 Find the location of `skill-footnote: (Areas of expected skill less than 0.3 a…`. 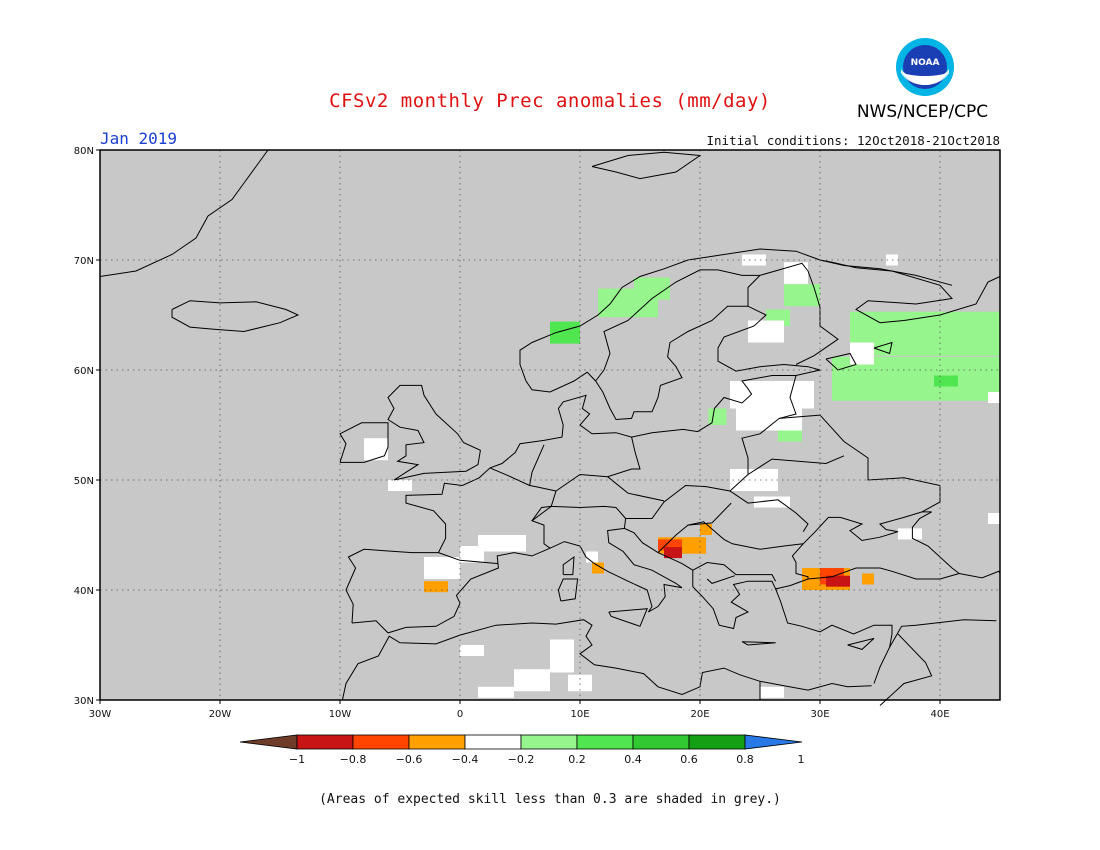

skill-footnote: (Areas of expected skill less than 0.3 a… is located at coordinates (550, 799).